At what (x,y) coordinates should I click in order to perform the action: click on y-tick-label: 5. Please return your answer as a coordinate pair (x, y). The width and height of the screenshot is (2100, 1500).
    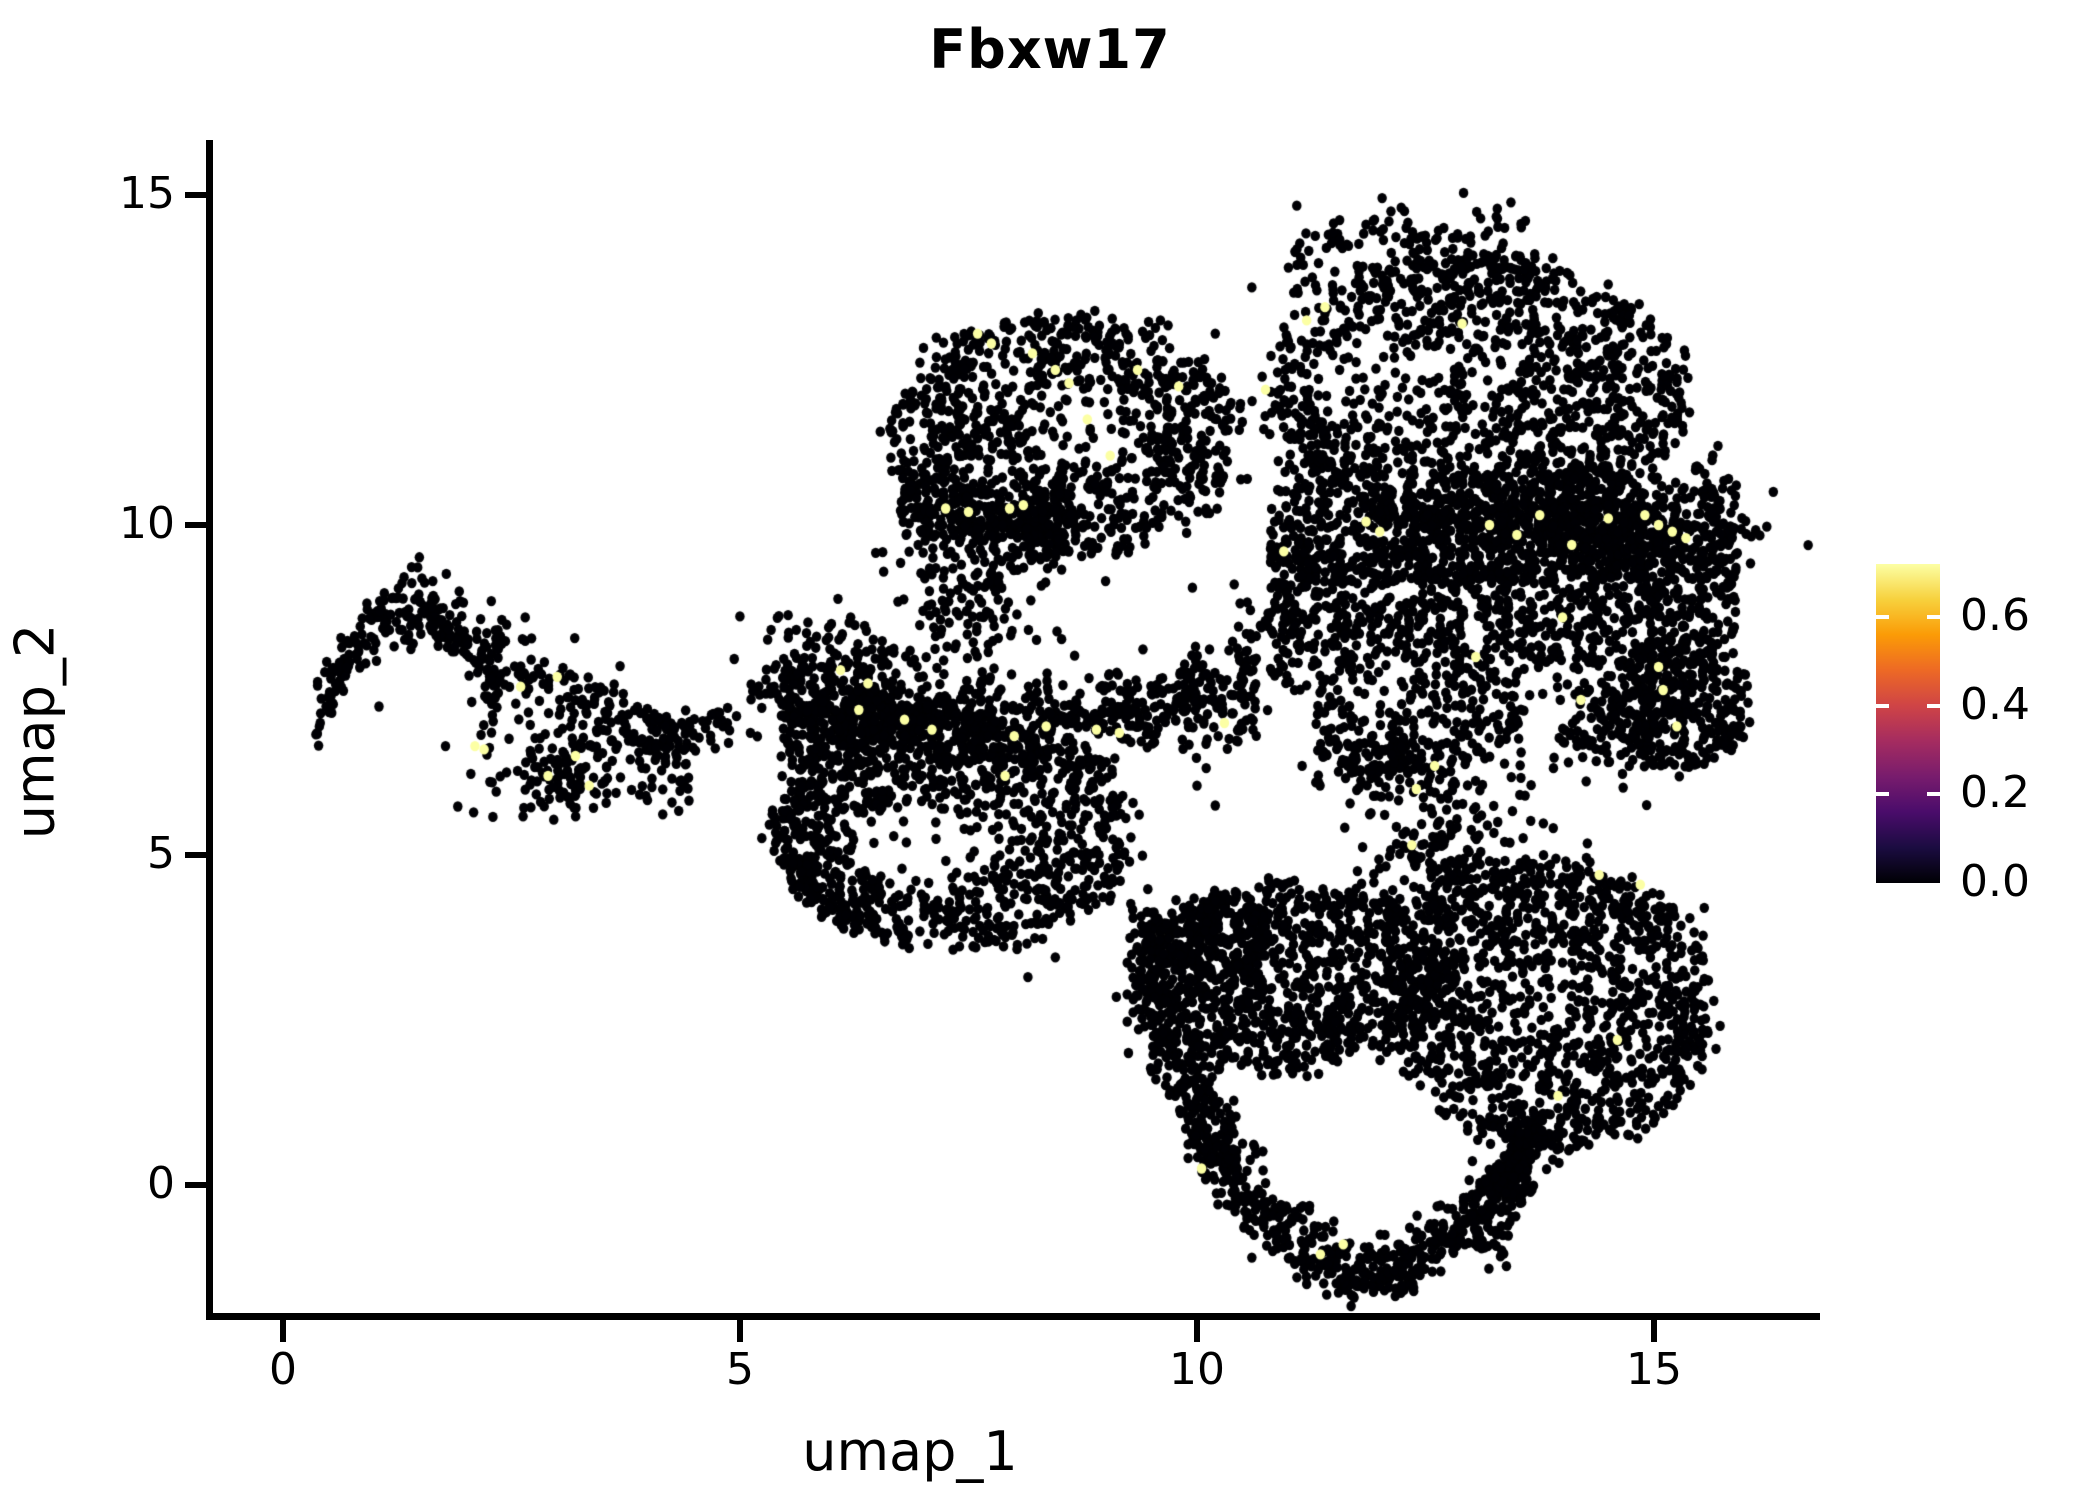
    Looking at the image, I should click on (161, 853).